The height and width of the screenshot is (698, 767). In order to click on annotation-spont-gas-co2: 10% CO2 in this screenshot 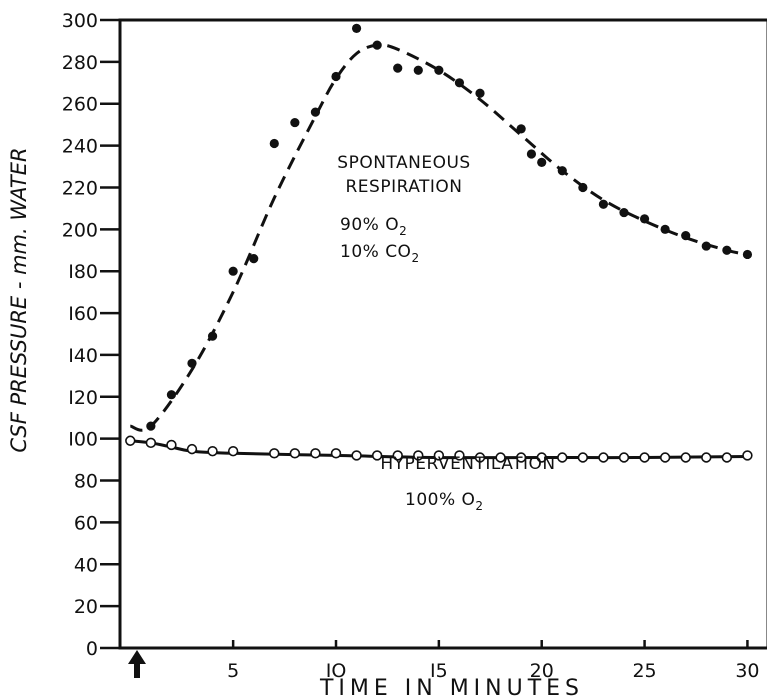, I will do `click(380, 253)`.